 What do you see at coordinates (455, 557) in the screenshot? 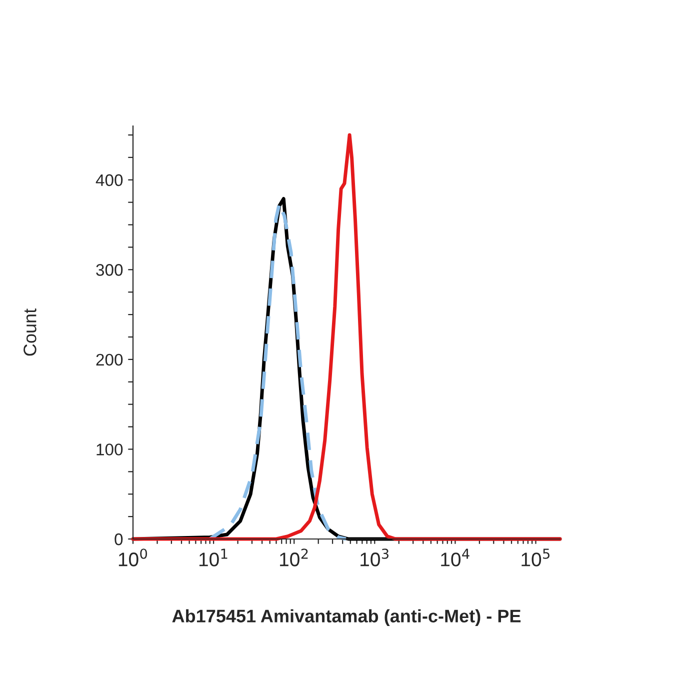
I see `x-tick-label: 10$^{4}$` at bounding box center [455, 557].